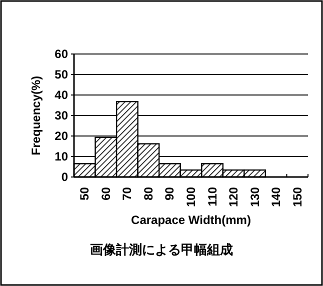  Describe the element at coordinates (61, 115) in the screenshot. I see `y-tick-label: 30` at that location.